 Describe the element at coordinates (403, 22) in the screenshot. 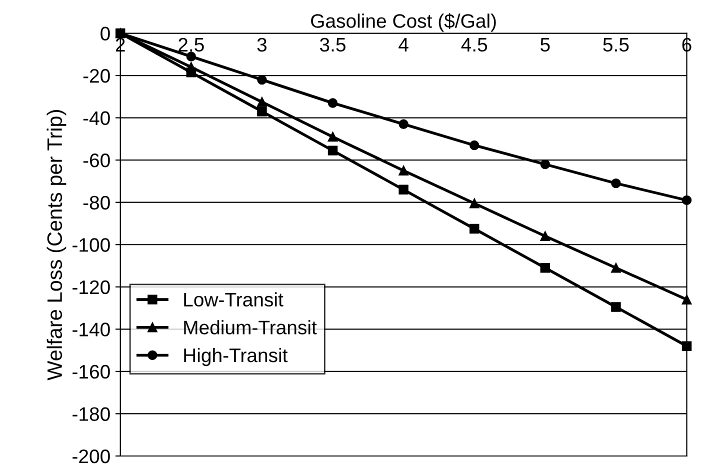

I see `x-axis-title: Gasoline Cost ($/Gal)` at that location.